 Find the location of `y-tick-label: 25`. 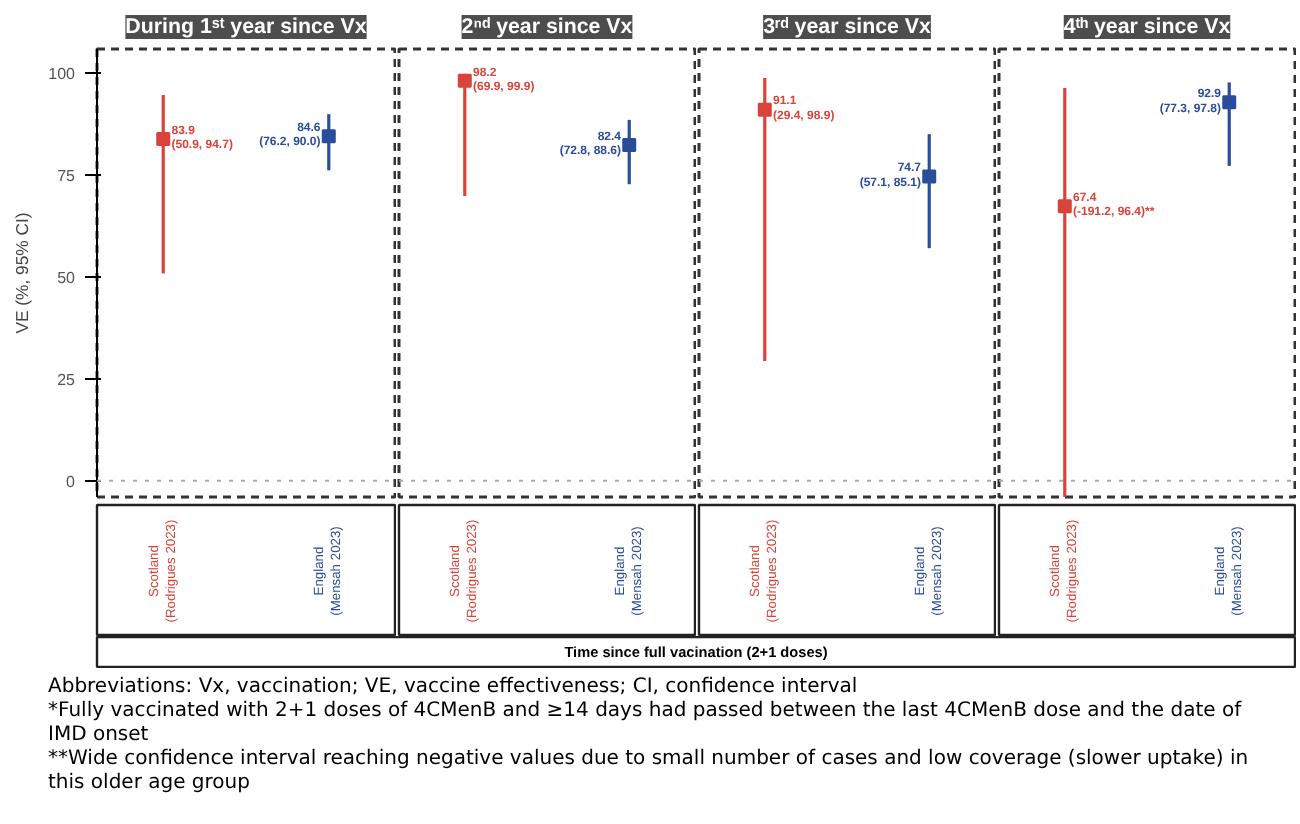

y-tick-label: 25 is located at coordinates (67, 379).